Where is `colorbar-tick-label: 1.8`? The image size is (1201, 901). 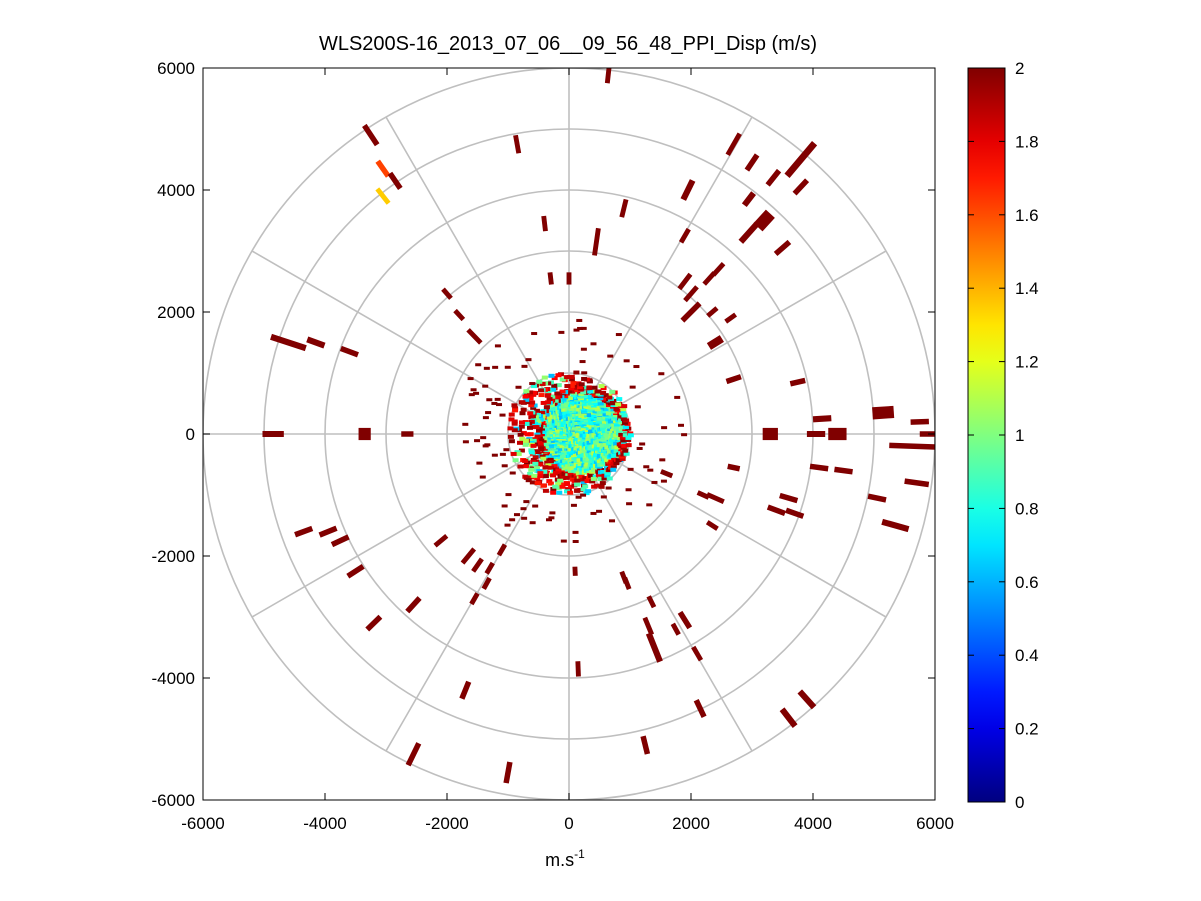
colorbar-tick-label: 1.8 is located at coordinates (1027, 141).